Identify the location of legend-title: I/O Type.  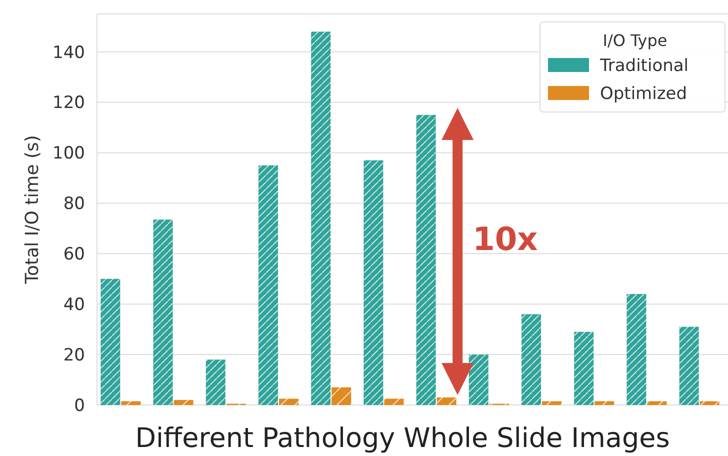
(635, 40).